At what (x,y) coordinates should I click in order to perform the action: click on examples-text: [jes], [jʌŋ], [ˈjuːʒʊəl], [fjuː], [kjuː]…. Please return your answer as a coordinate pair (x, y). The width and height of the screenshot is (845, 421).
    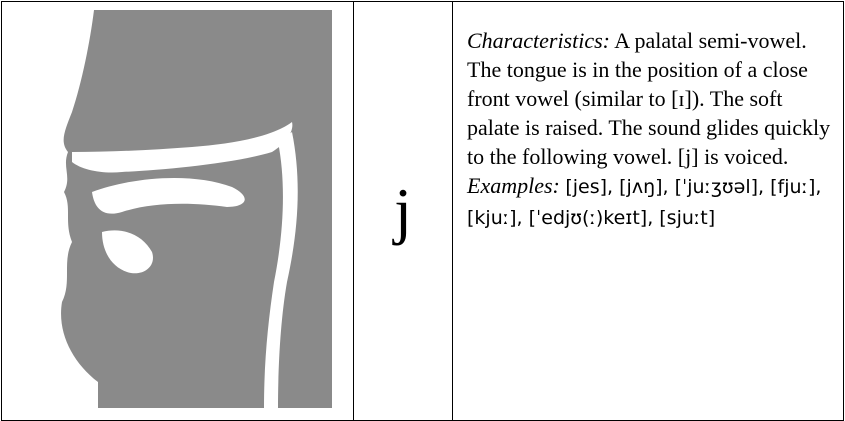
    Looking at the image, I should click on (644, 202).